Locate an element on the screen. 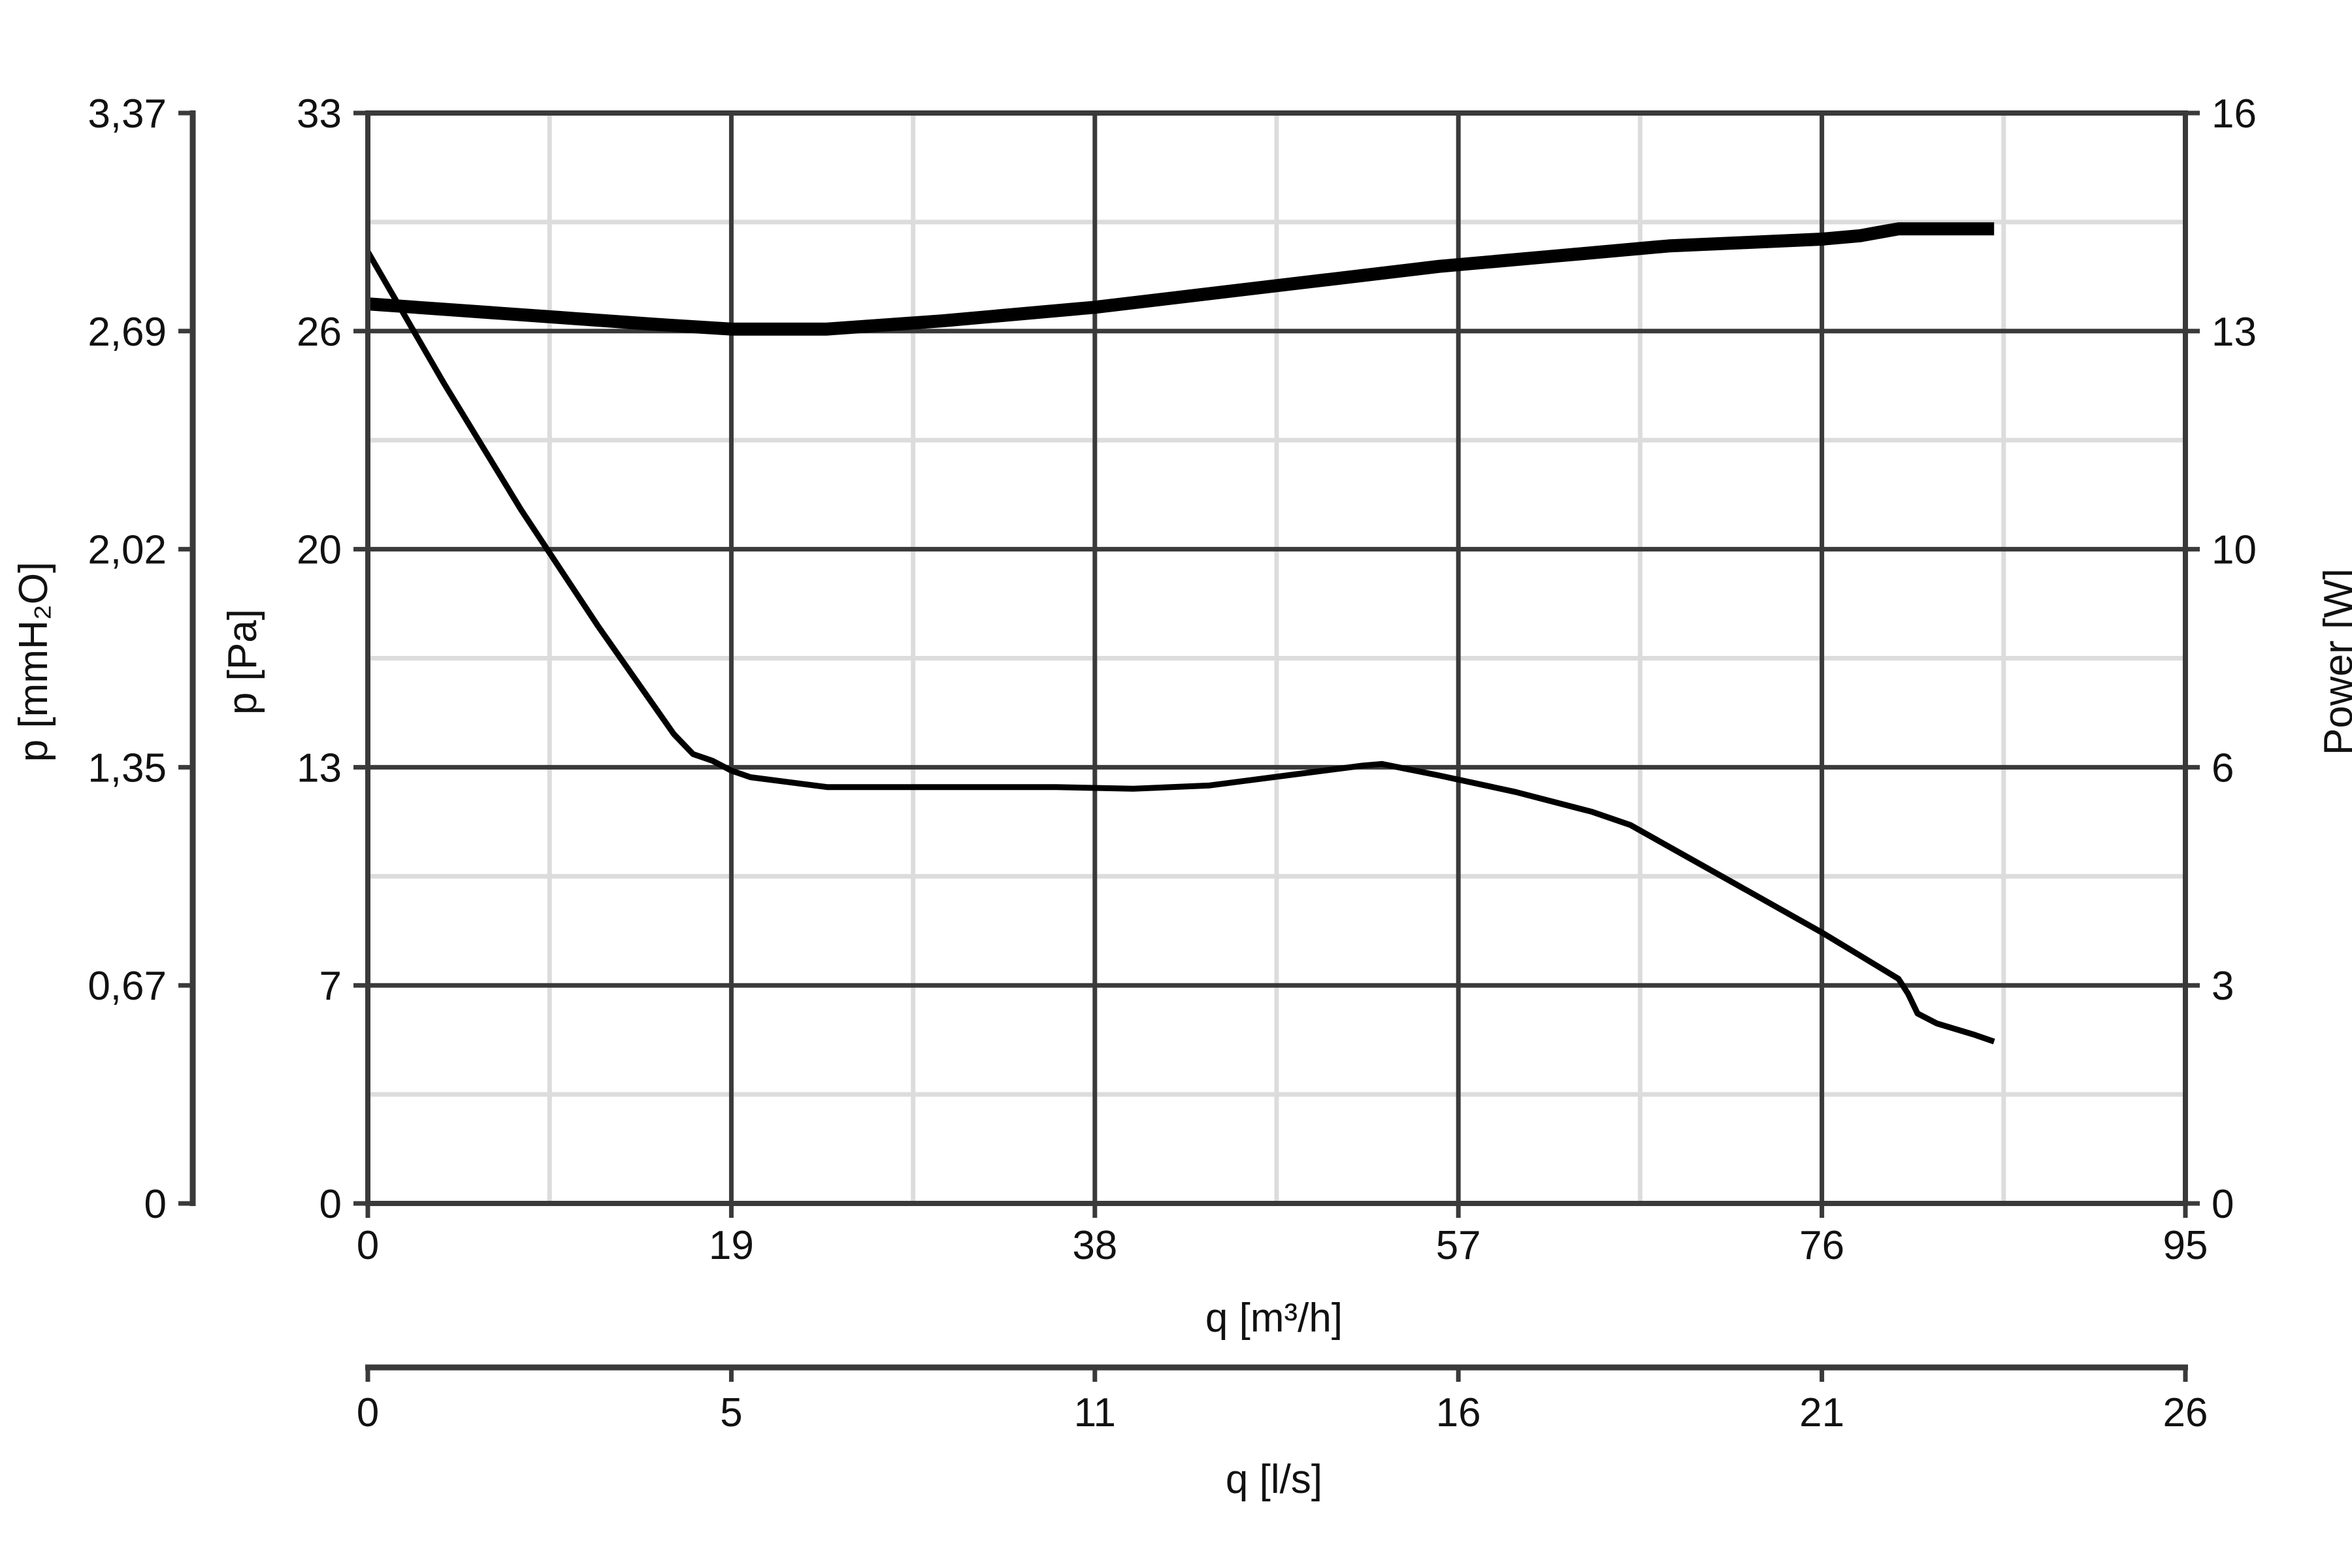 This screenshot has width=2352, height=1568. x-tick-label: 95 is located at coordinates (2185, 1245).